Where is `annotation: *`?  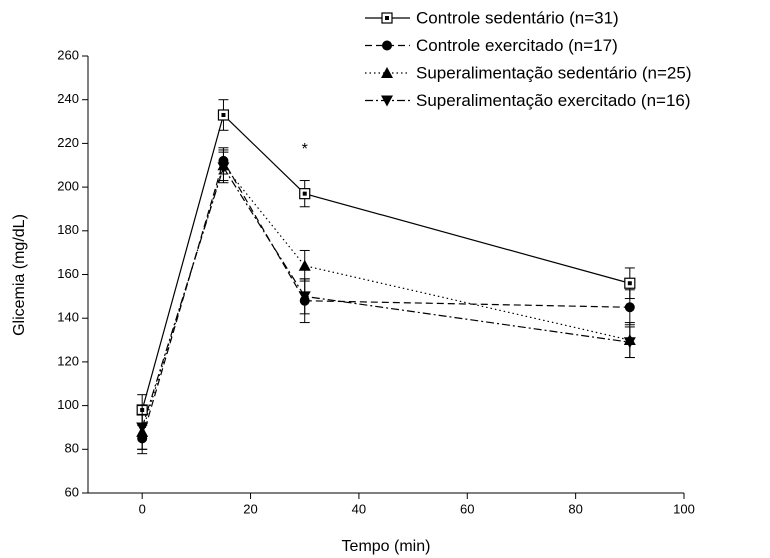 annotation: * is located at coordinates (305, 149).